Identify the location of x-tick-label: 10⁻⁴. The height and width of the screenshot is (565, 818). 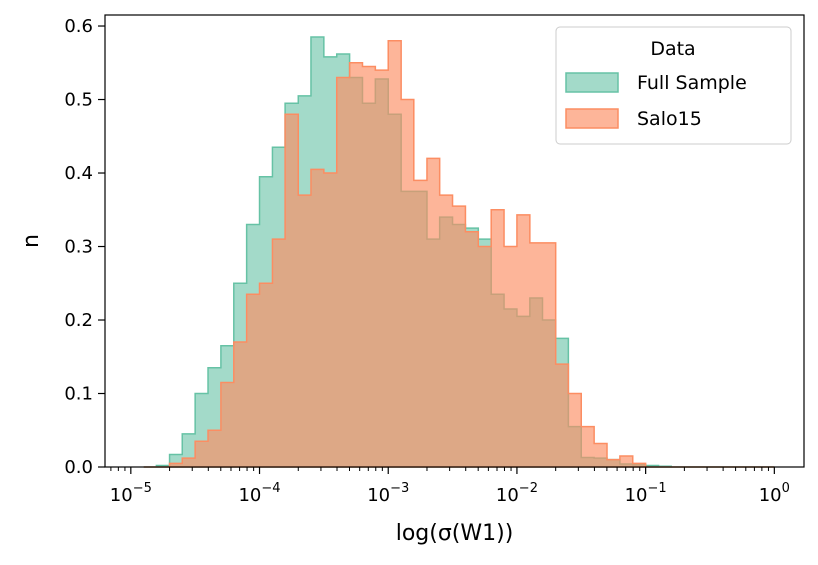
(259, 493).